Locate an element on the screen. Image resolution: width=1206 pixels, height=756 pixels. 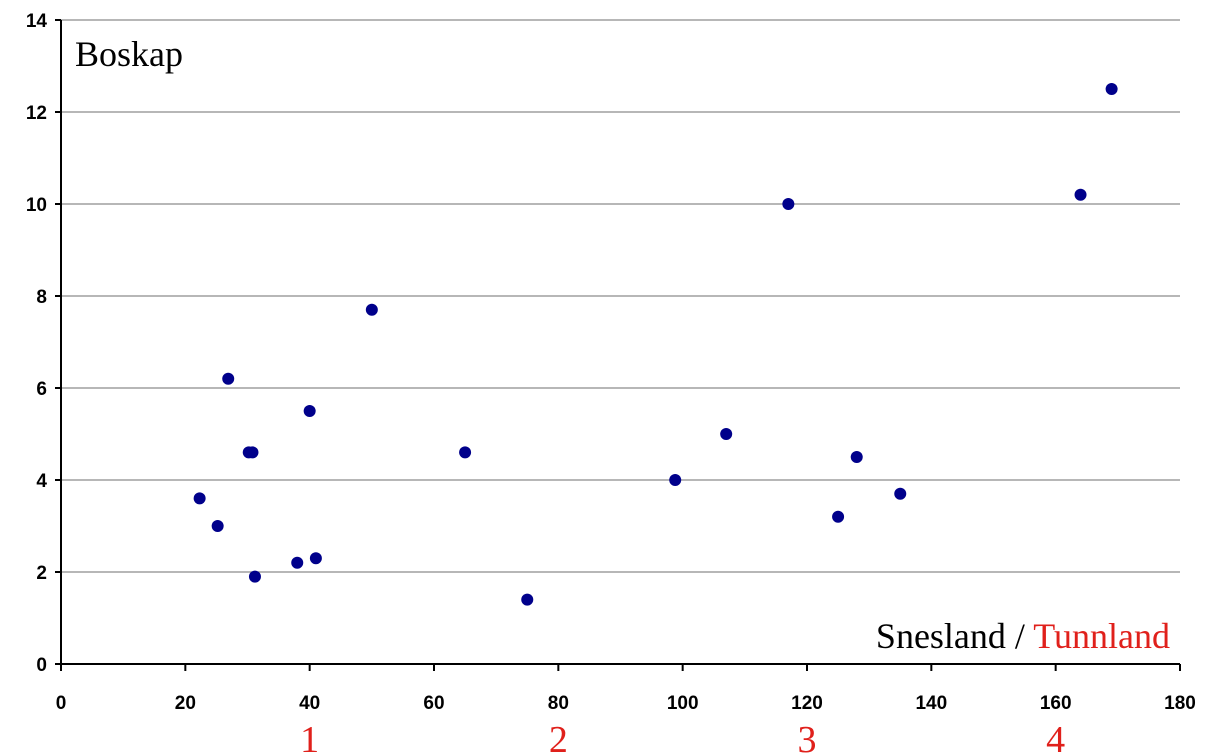
y-tick-label: 12 is located at coordinates (36, 113).